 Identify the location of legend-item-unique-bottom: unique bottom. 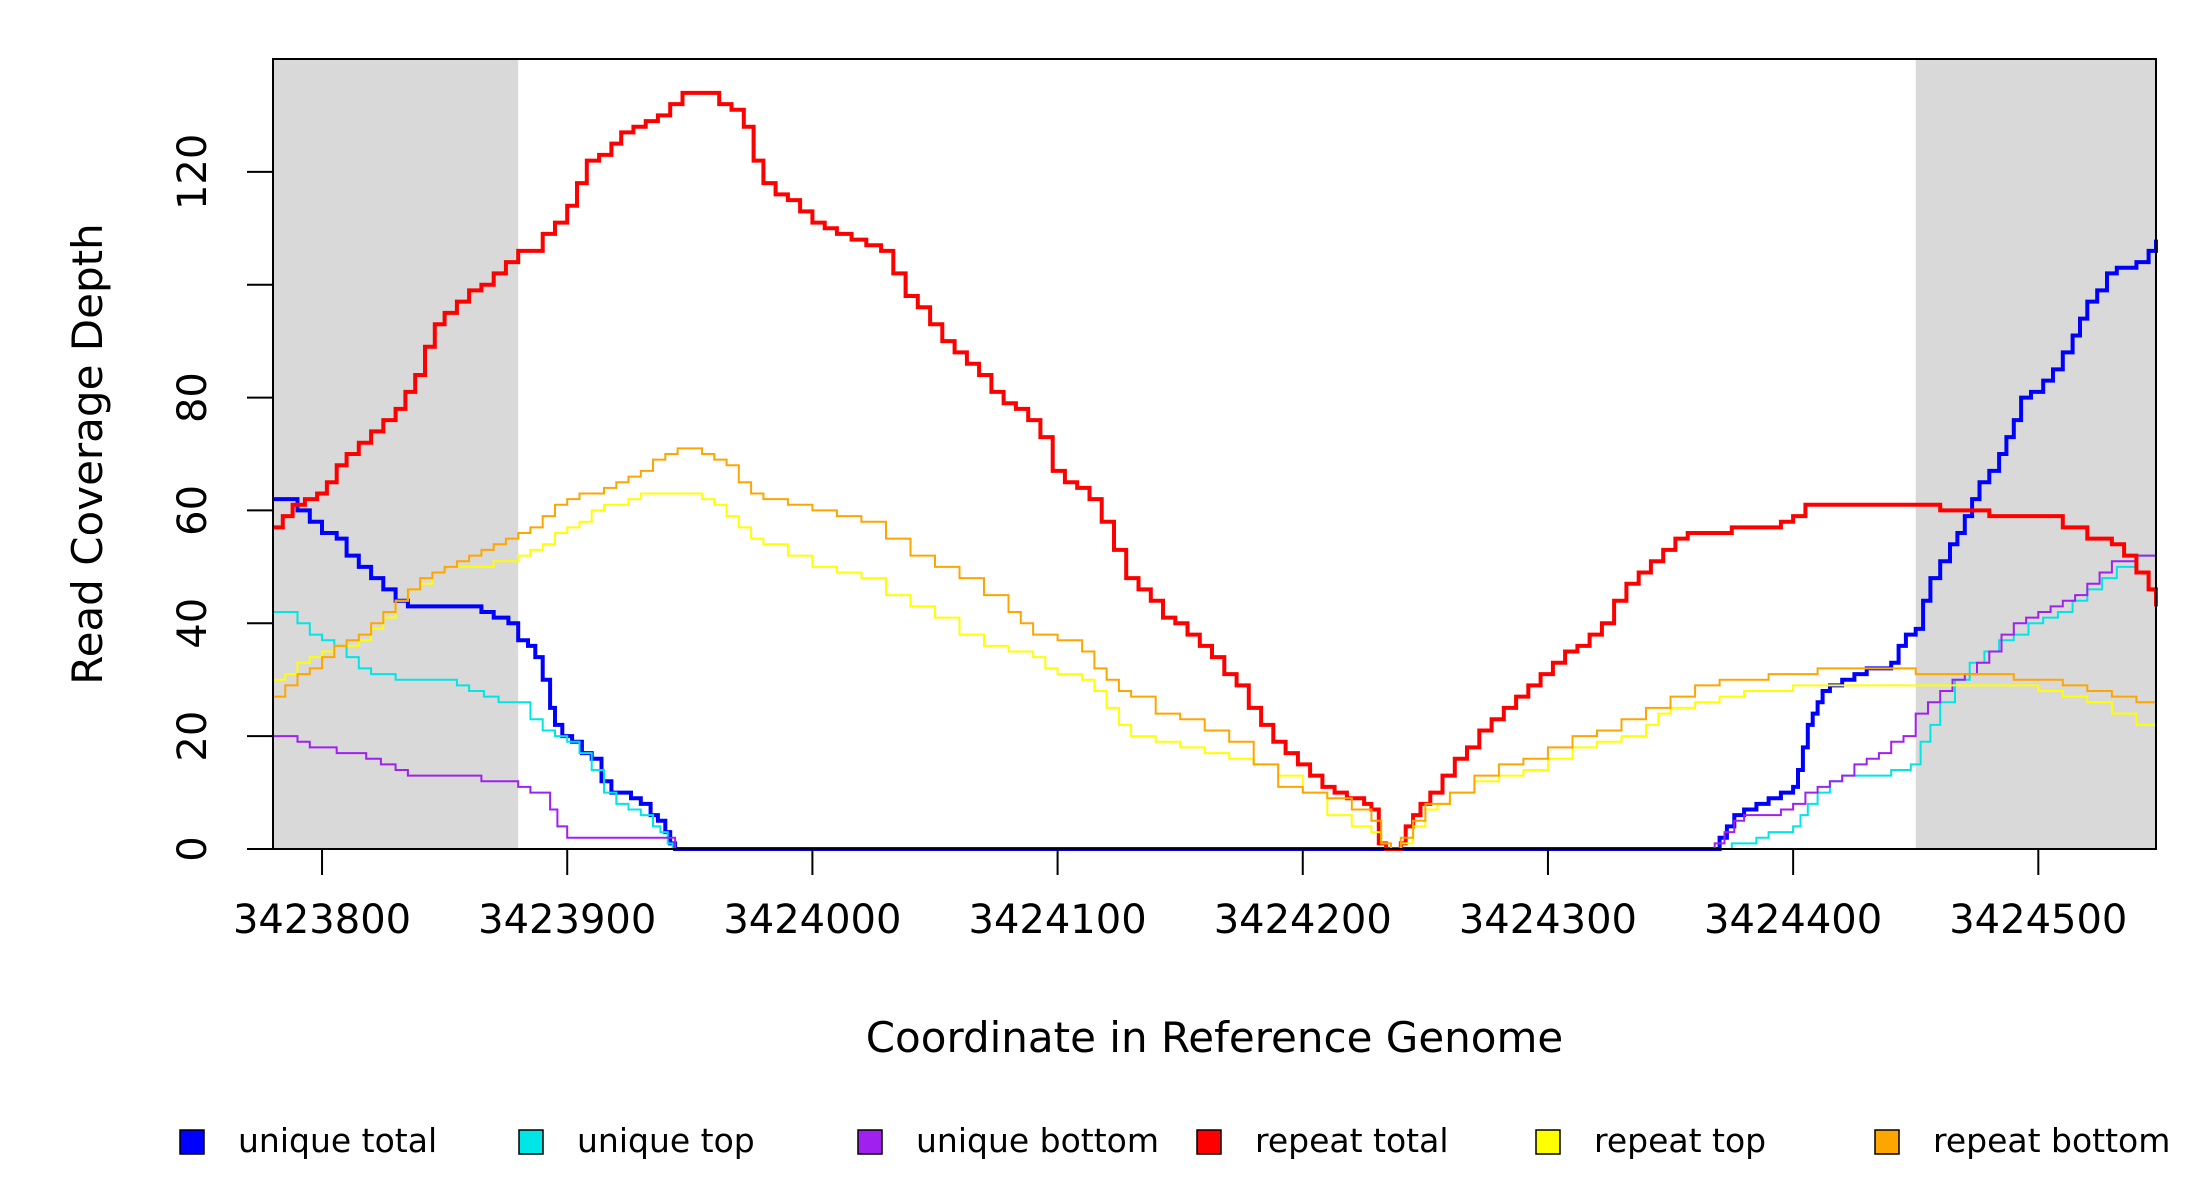
(1008, 1140).